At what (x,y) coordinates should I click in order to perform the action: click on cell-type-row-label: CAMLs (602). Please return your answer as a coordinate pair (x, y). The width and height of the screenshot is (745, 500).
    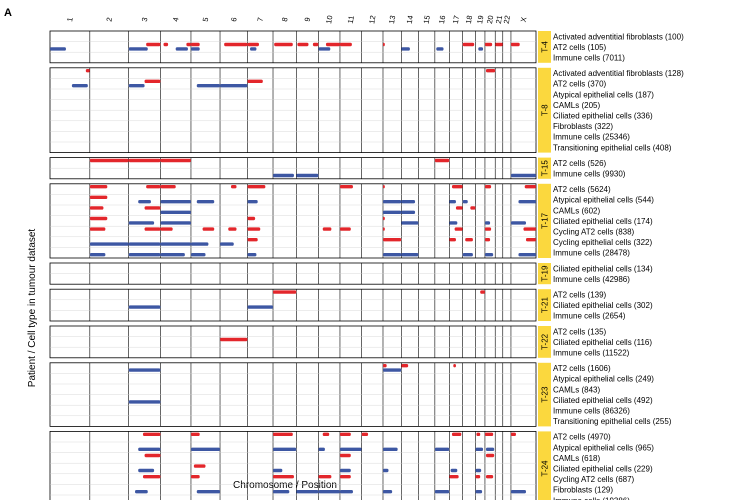
    Looking at the image, I should click on (576, 210).